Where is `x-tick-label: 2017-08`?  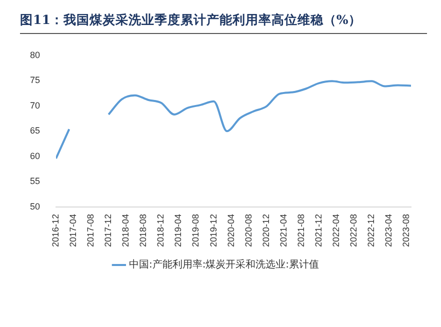
x-tick-label: 2017-08 is located at coordinates (91, 230).